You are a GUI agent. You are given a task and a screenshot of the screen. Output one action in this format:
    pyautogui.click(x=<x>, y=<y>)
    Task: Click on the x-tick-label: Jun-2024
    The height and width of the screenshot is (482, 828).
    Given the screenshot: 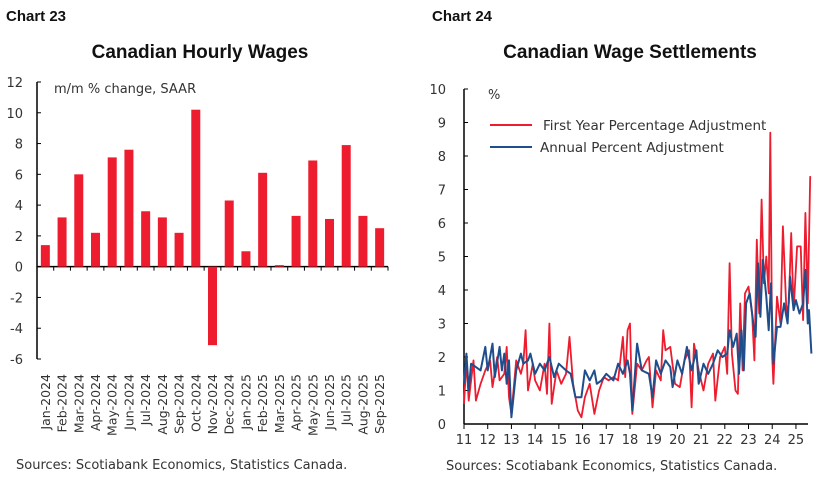 What is the action you would take?
    pyautogui.click(x=128, y=402)
    